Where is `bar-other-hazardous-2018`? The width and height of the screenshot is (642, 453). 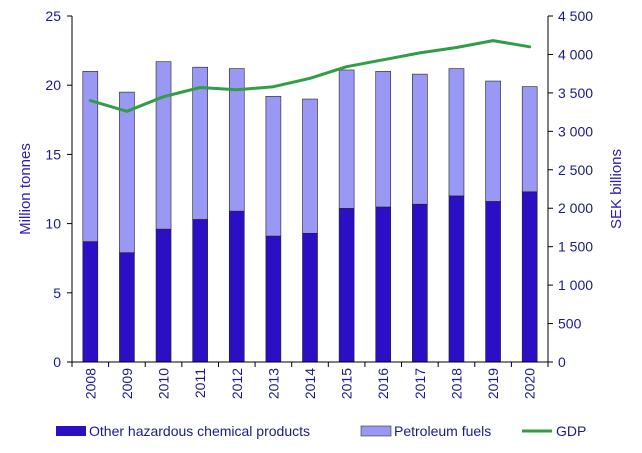 bar-other-hazardous-2018 is located at coordinates (456, 279).